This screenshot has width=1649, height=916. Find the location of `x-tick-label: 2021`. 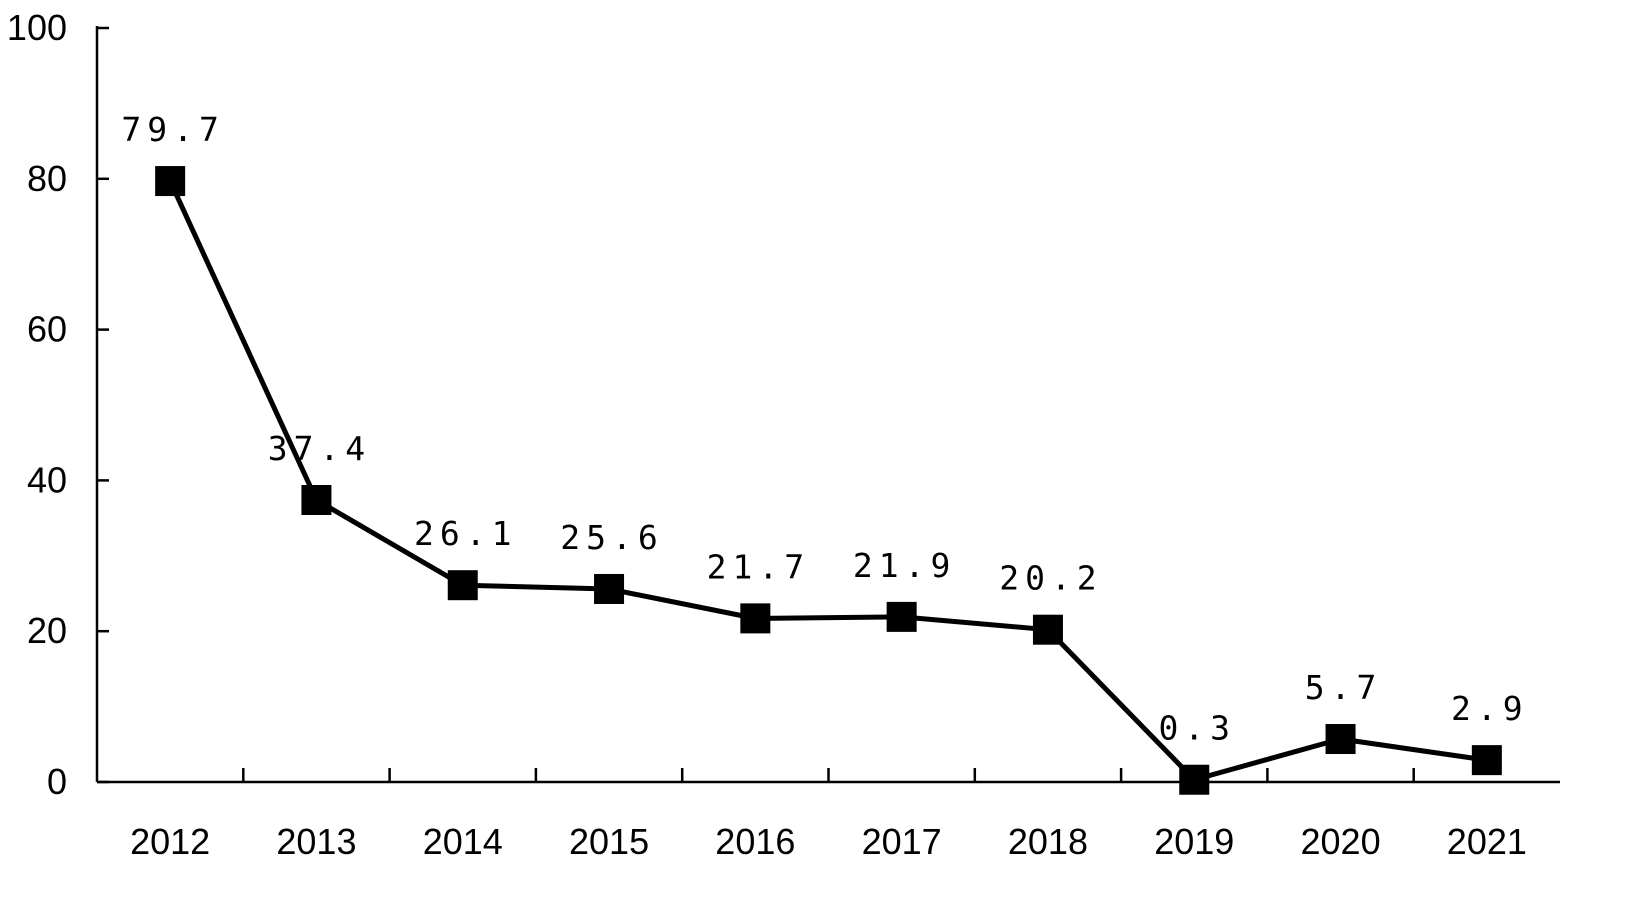

x-tick-label: 2021 is located at coordinates (1487, 841).